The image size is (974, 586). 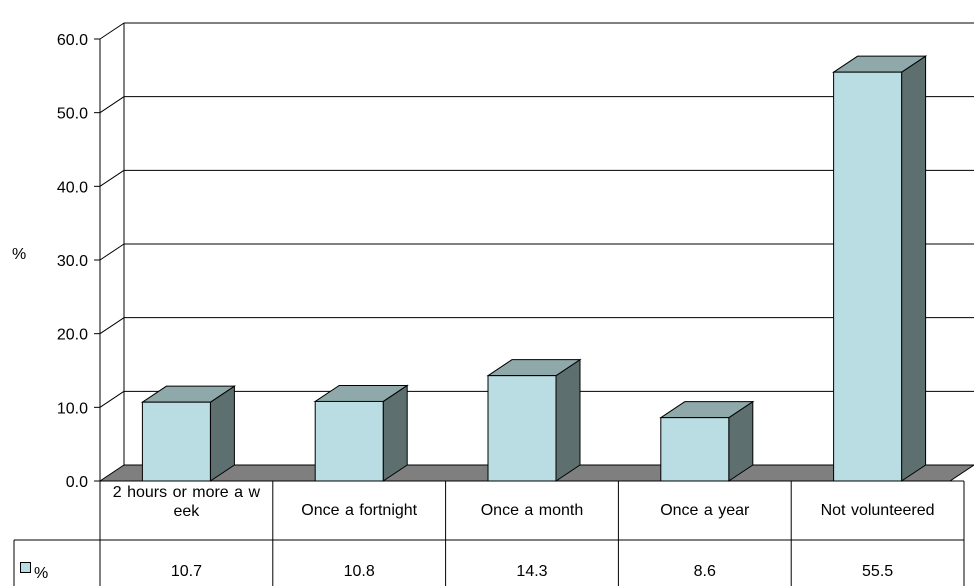 What do you see at coordinates (72, 114) in the screenshot?
I see `y-tick-label: 50.0` at bounding box center [72, 114].